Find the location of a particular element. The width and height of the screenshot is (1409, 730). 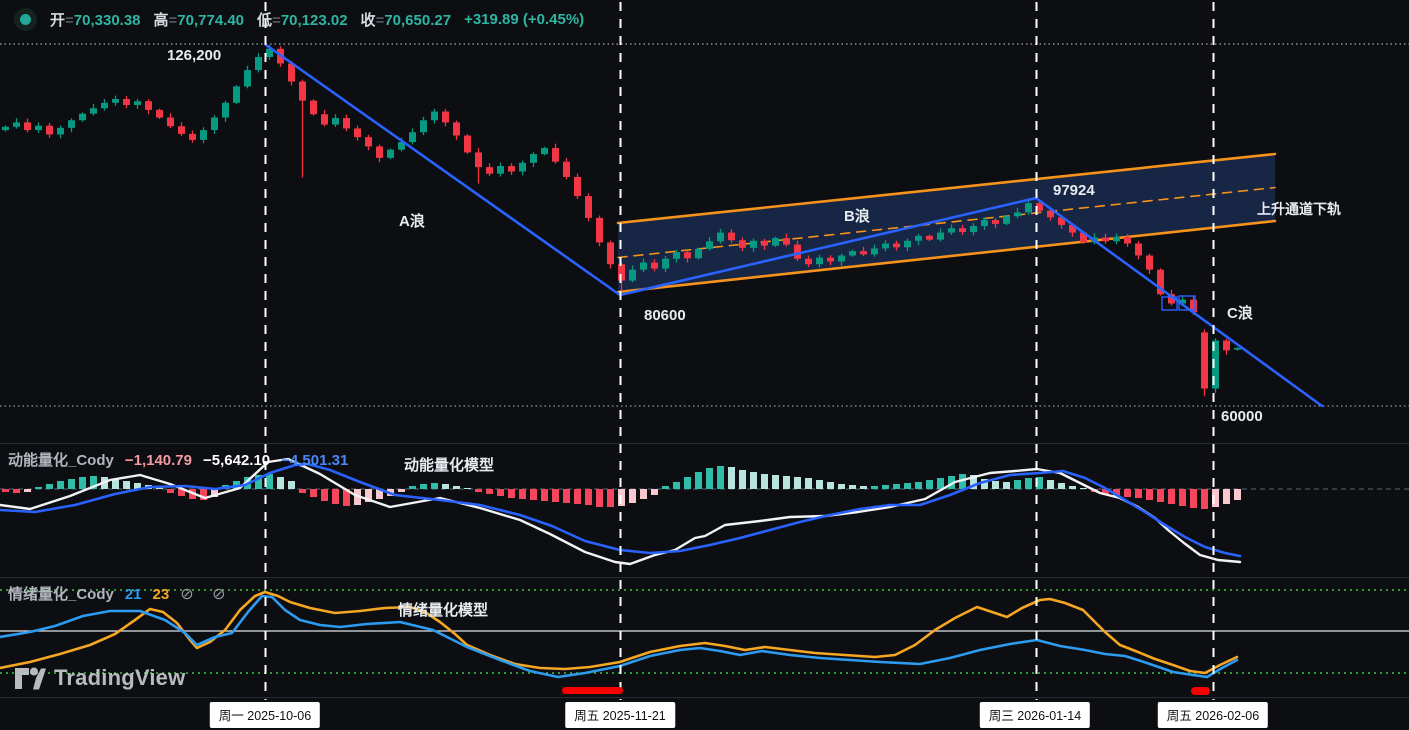

series-dot-icon is located at coordinates (25, 19).